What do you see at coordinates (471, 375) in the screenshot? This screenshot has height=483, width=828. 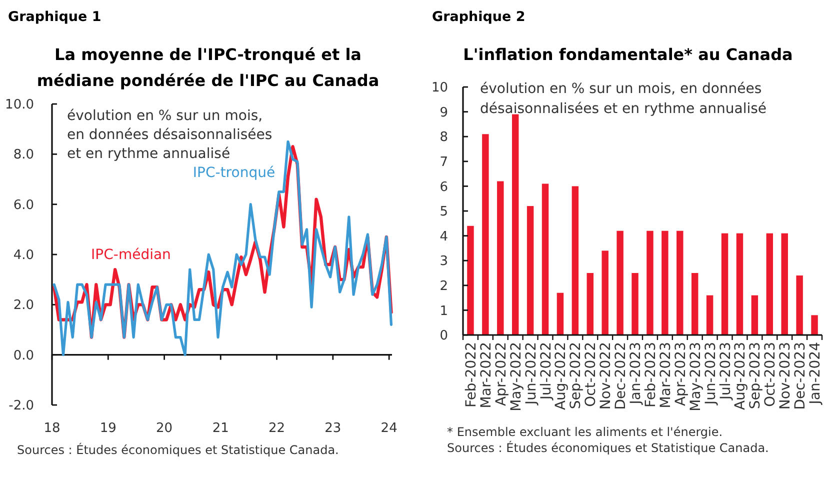 I see `x-tick-label: Feb-2022` at bounding box center [471, 375].